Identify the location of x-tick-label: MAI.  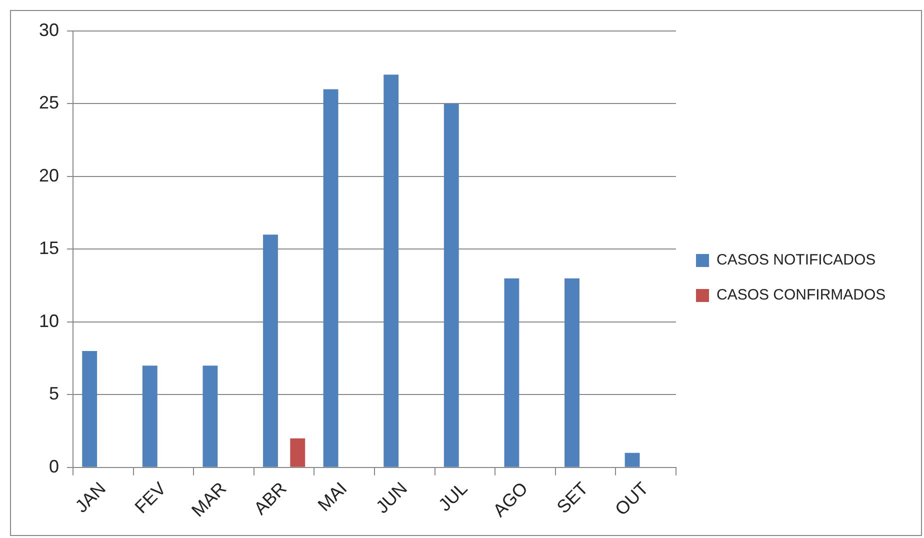
(332, 497).